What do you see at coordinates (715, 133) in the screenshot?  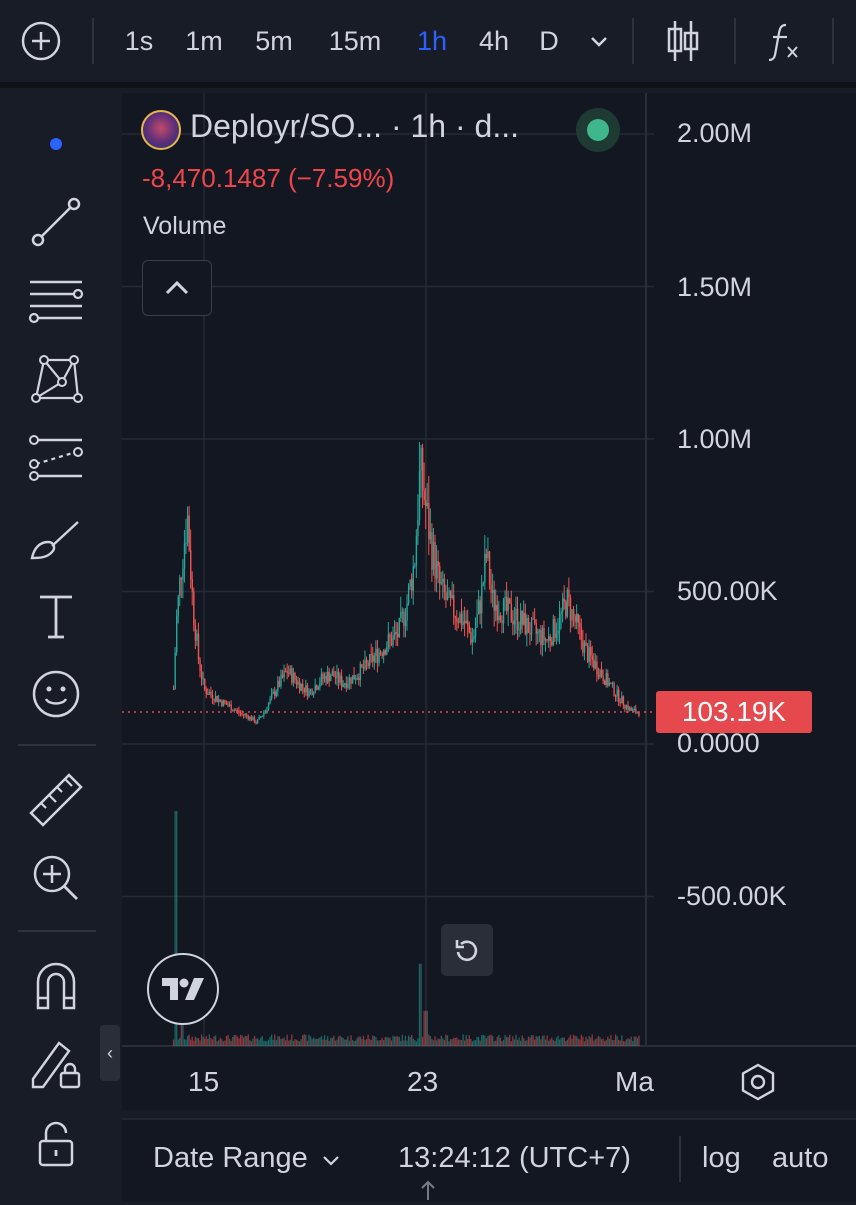 I see `price-axis-label: 2.00M` at bounding box center [715, 133].